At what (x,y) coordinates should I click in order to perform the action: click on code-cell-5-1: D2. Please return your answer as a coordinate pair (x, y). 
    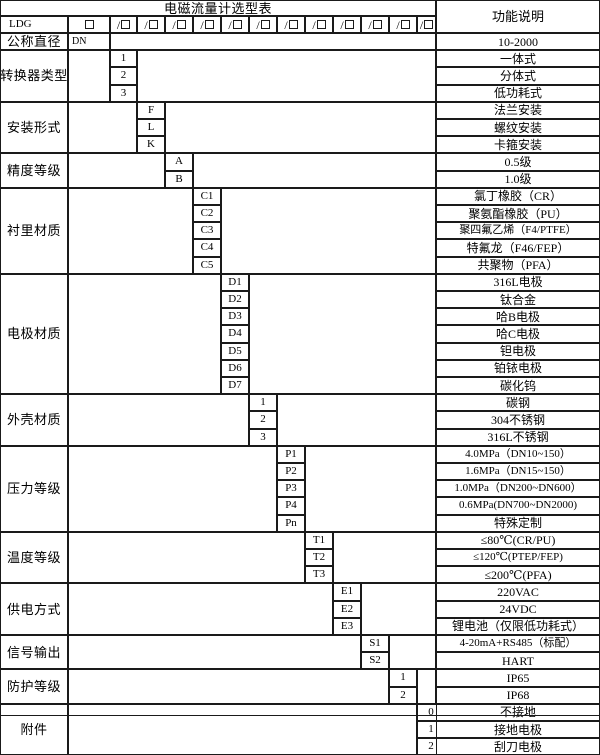
    Looking at the image, I should click on (235, 300).